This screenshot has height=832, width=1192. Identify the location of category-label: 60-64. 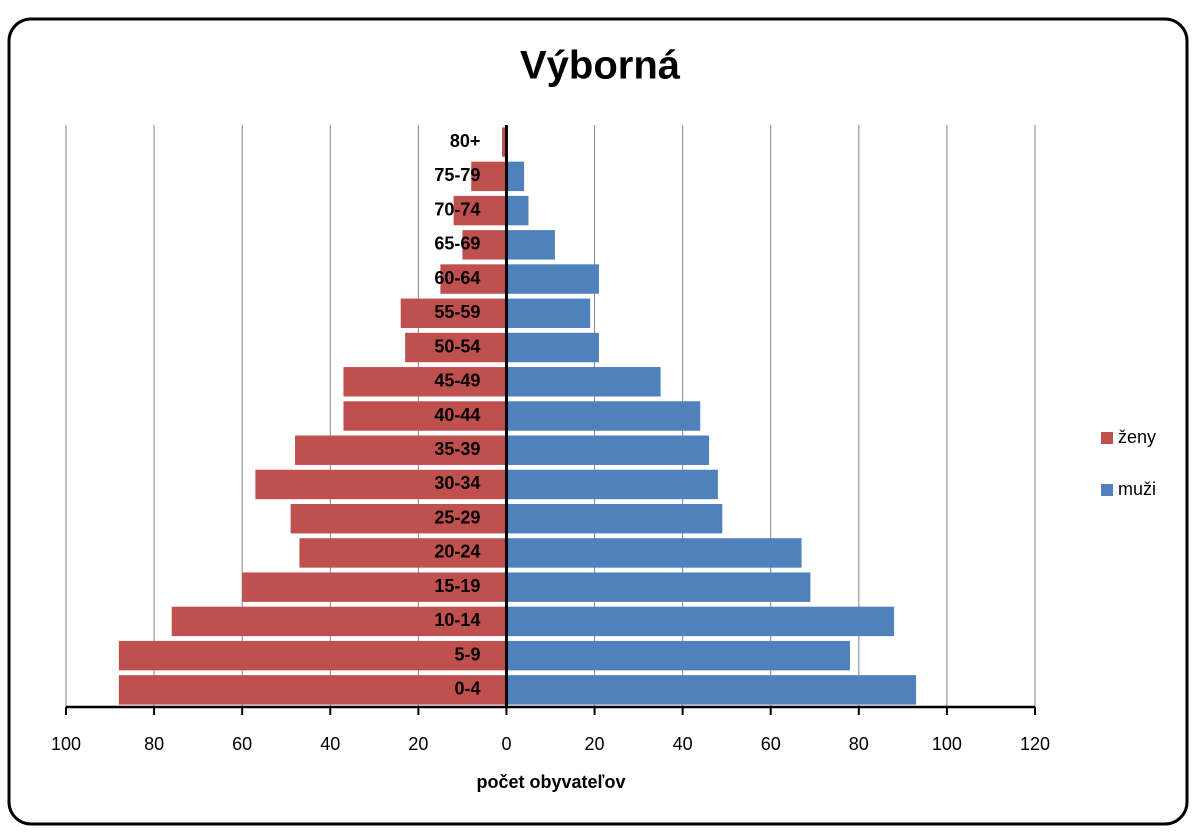
(457, 278).